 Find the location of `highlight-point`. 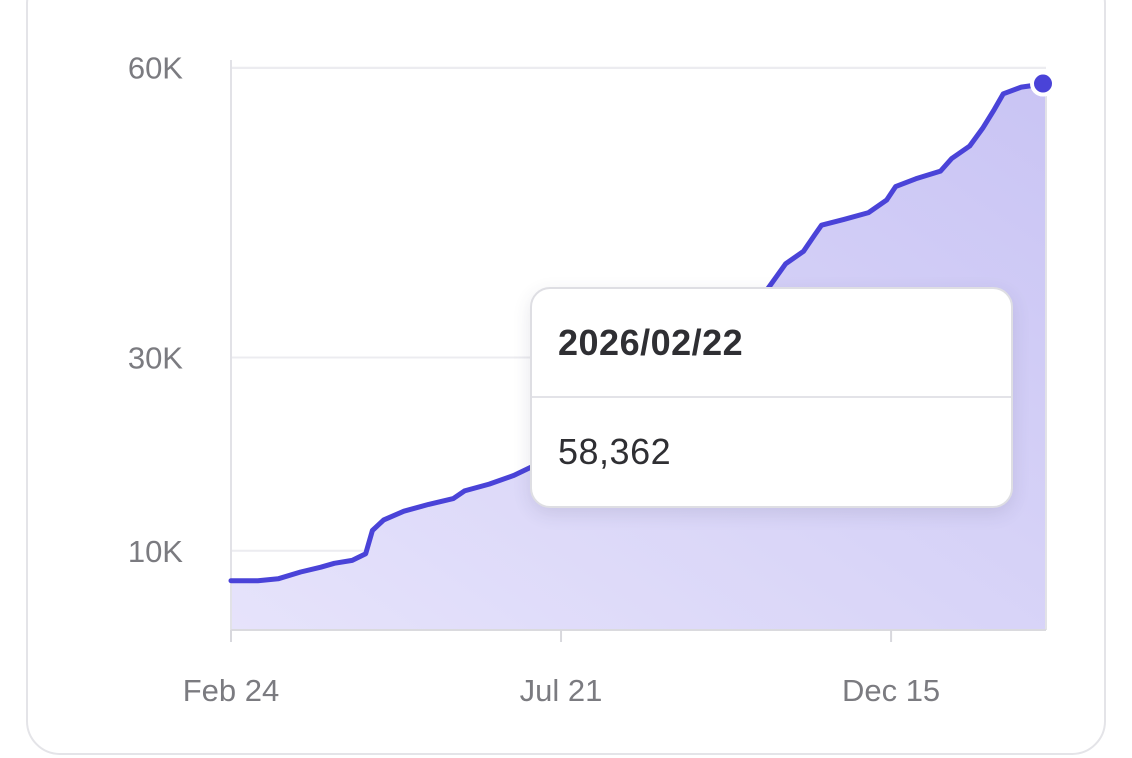

highlight-point is located at coordinates (1043, 83).